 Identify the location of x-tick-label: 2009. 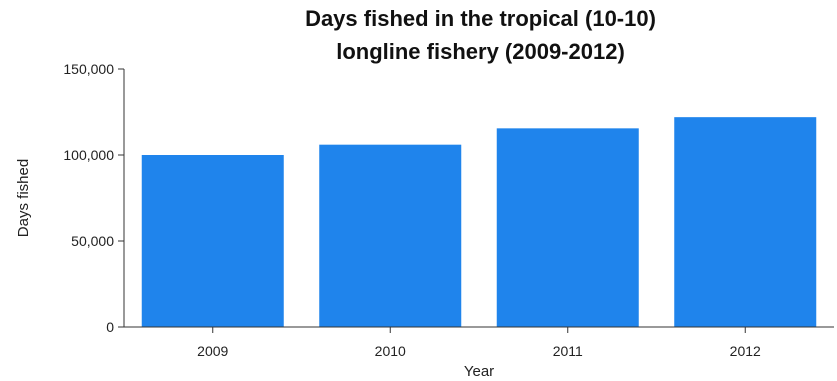
(212, 351).